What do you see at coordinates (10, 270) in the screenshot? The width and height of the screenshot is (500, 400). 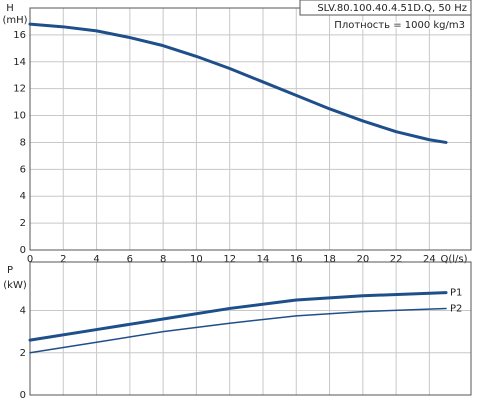 I see `y-axis-label: P` at bounding box center [10, 270].